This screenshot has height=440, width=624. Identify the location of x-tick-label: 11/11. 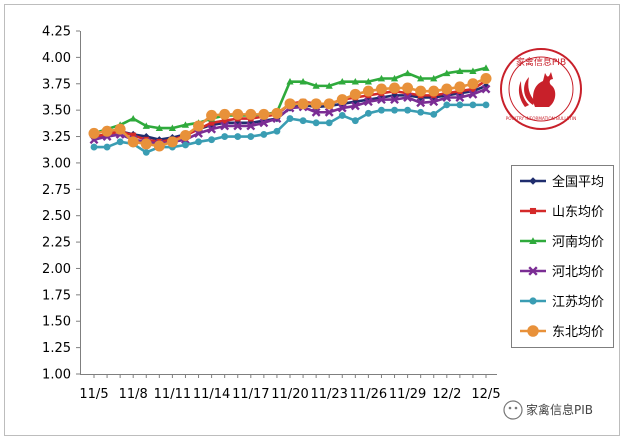
(172, 394).